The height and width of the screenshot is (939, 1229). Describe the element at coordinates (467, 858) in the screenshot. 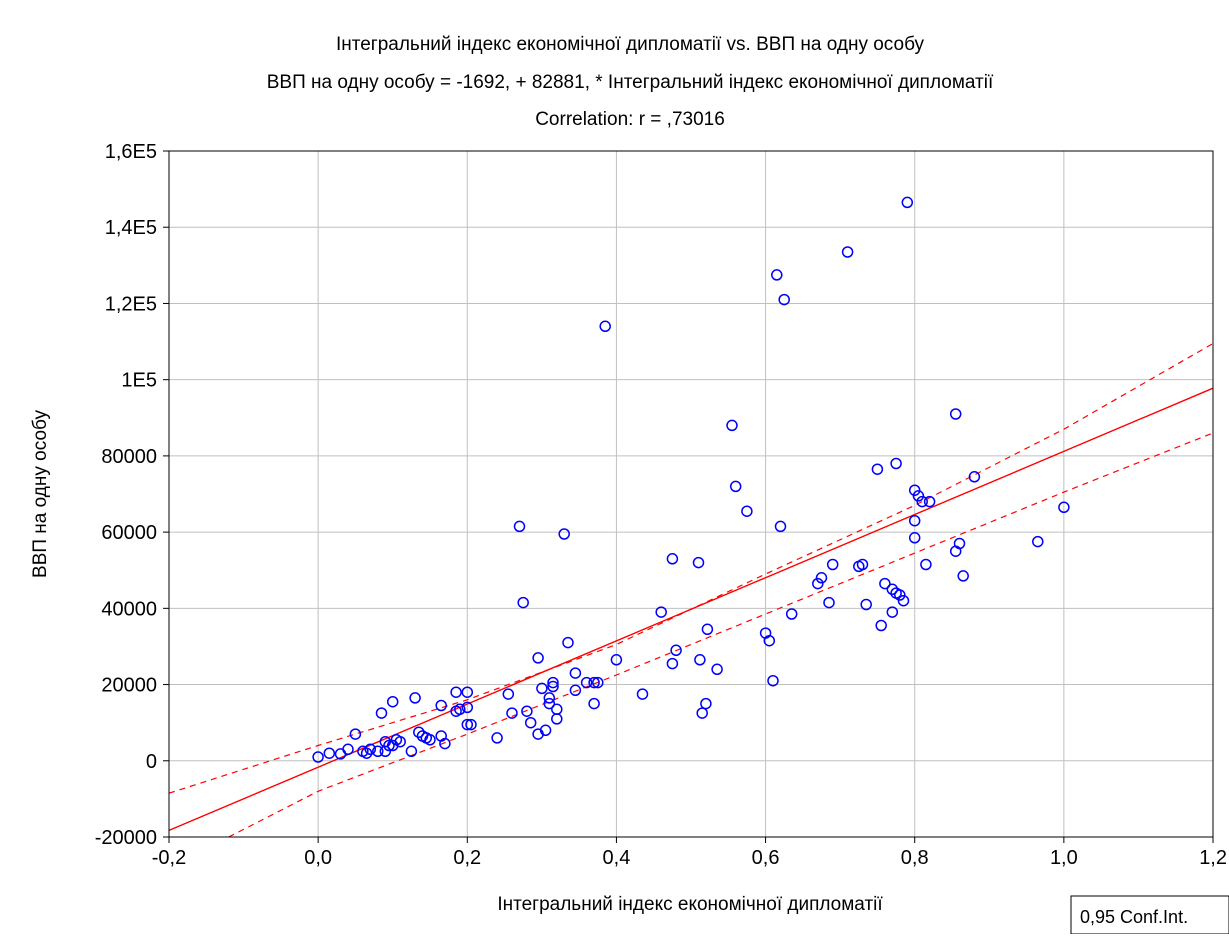

I see `x-tick-label: 0,2` at that location.